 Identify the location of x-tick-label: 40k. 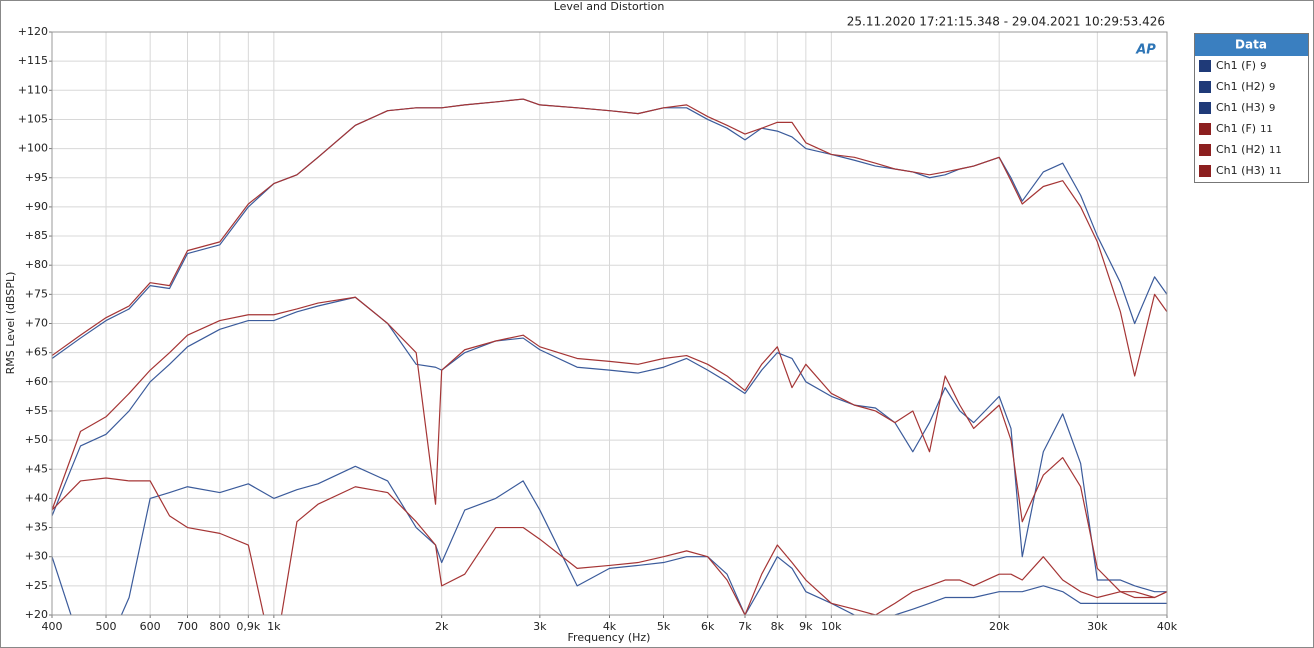
(1167, 626).